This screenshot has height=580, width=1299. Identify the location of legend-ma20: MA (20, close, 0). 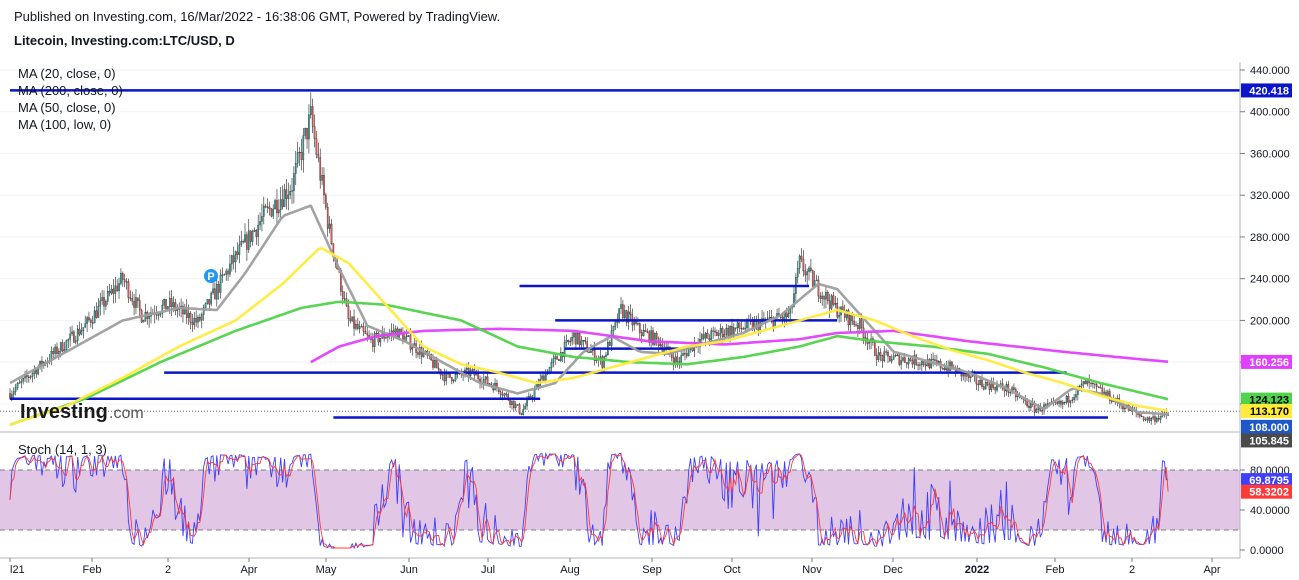
(67, 73).